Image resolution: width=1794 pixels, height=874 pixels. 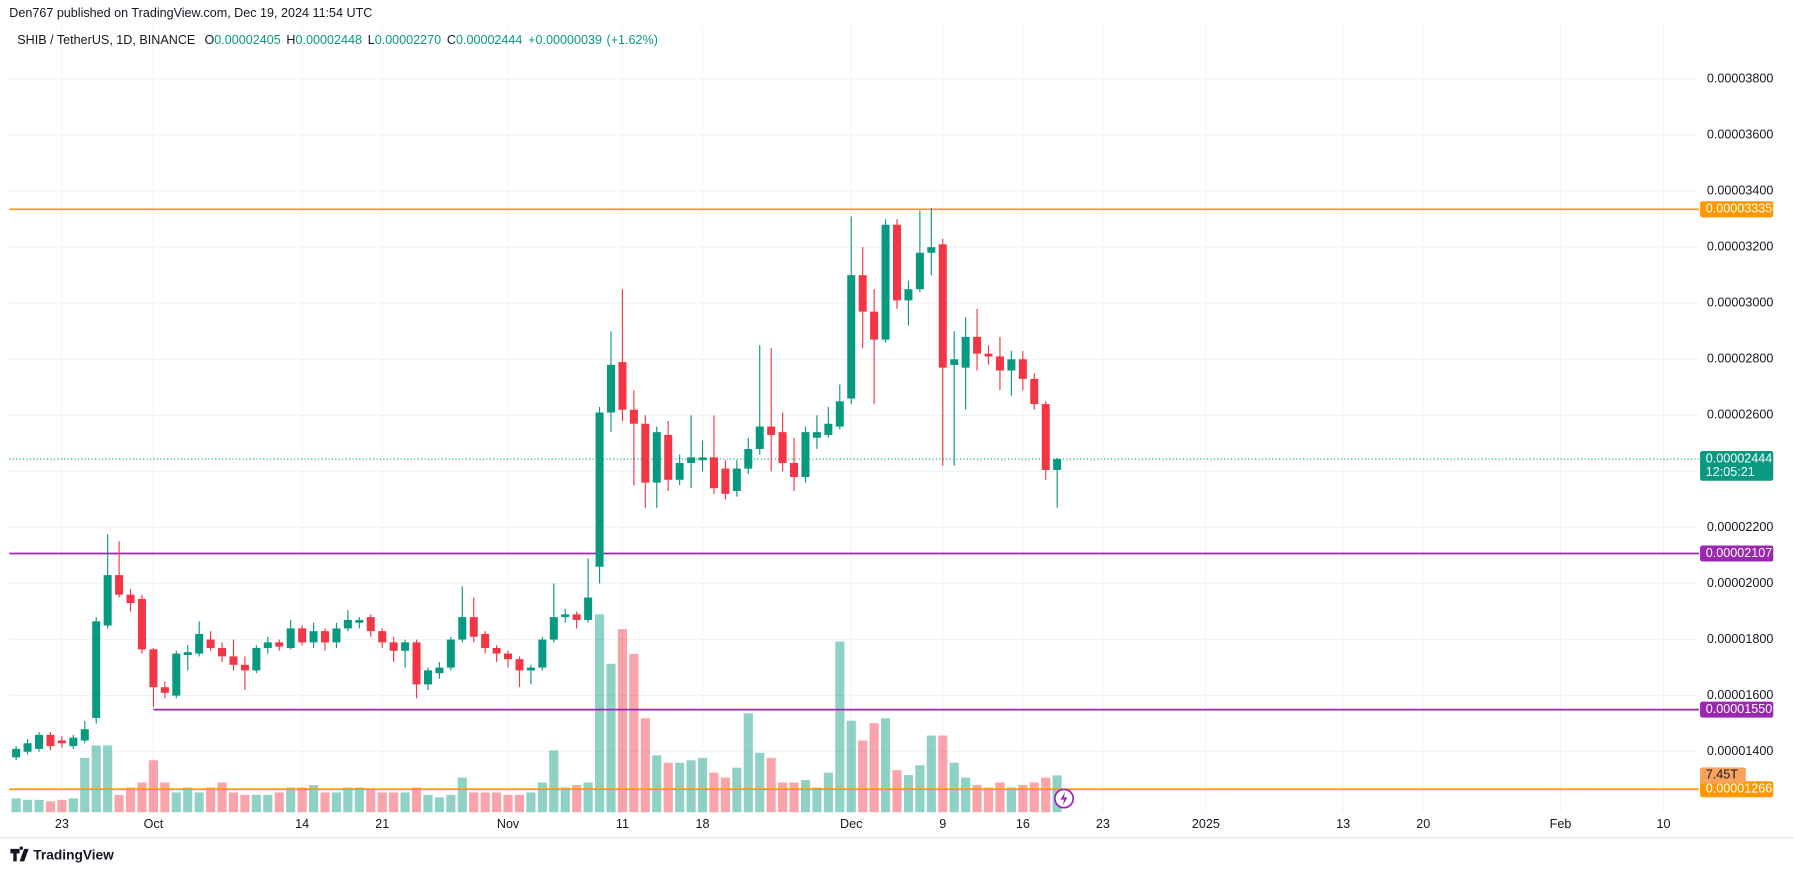 What do you see at coordinates (1064, 798) in the screenshot?
I see `lightning-icon` at bounding box center [1064, 798].